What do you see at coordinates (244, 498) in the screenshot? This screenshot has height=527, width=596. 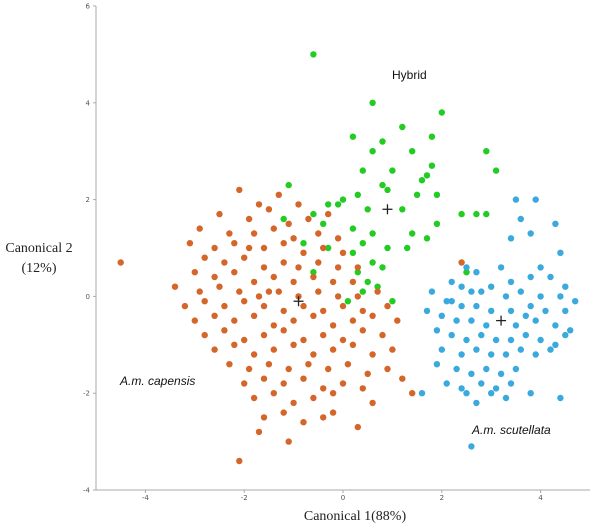 I see `x-tick-label: -2` at bounding box center [244, 498].